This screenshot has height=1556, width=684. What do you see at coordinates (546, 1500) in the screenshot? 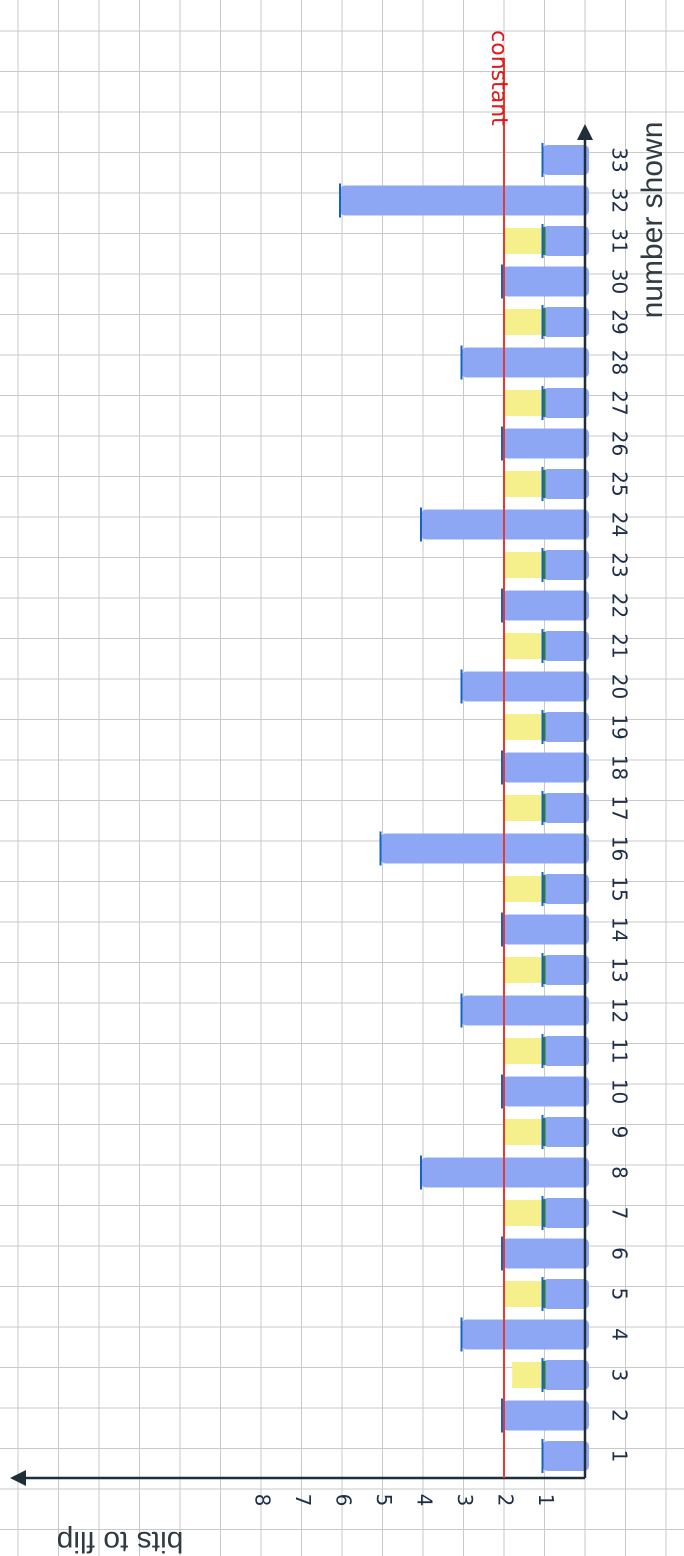
I see `y-tick-label: 1` at bounding box center [546, 1500].